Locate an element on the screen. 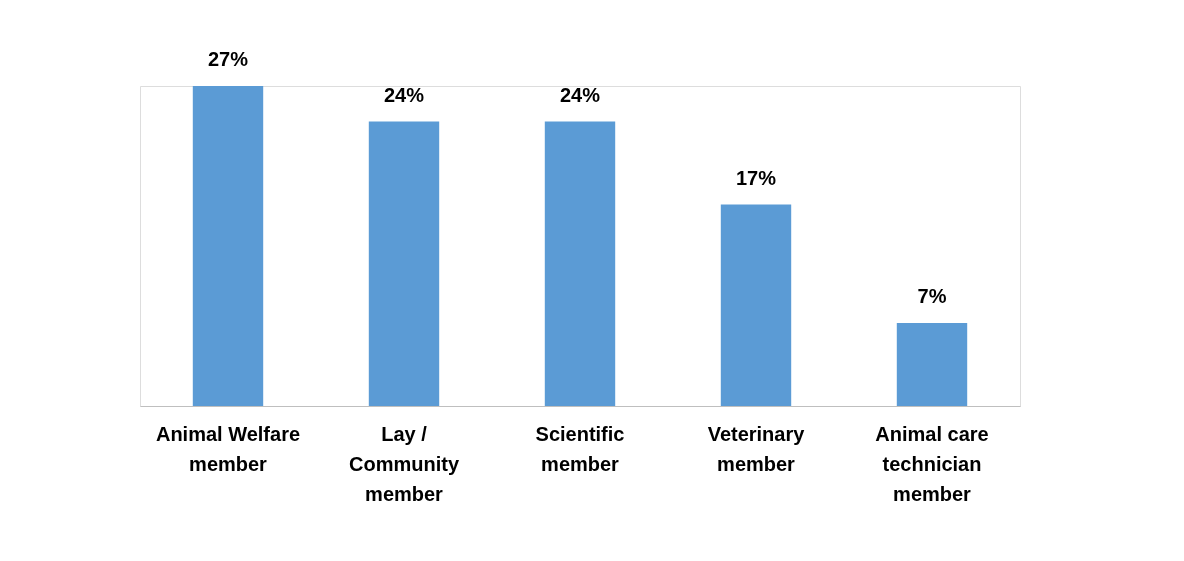 The width and height of the screenshot is (1184, 561). x-tick-label: Animal Welfare member is located at coordinates (228, 448).